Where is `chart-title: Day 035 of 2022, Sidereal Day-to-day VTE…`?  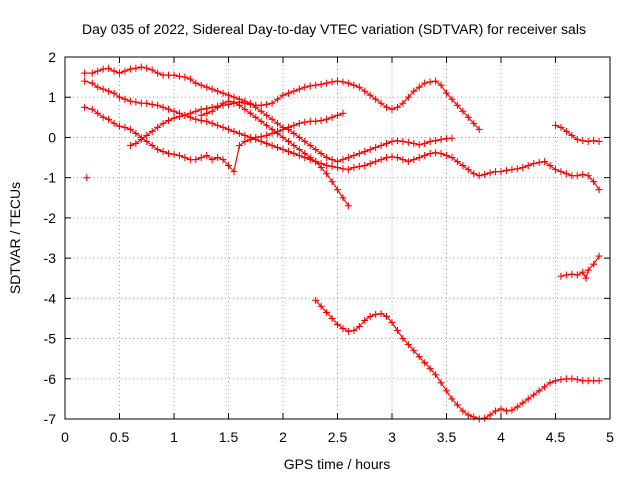 chart-title: Day 035 of 2022, Sidereal Day-to-day VTE… is located at coordinates (334, 29).